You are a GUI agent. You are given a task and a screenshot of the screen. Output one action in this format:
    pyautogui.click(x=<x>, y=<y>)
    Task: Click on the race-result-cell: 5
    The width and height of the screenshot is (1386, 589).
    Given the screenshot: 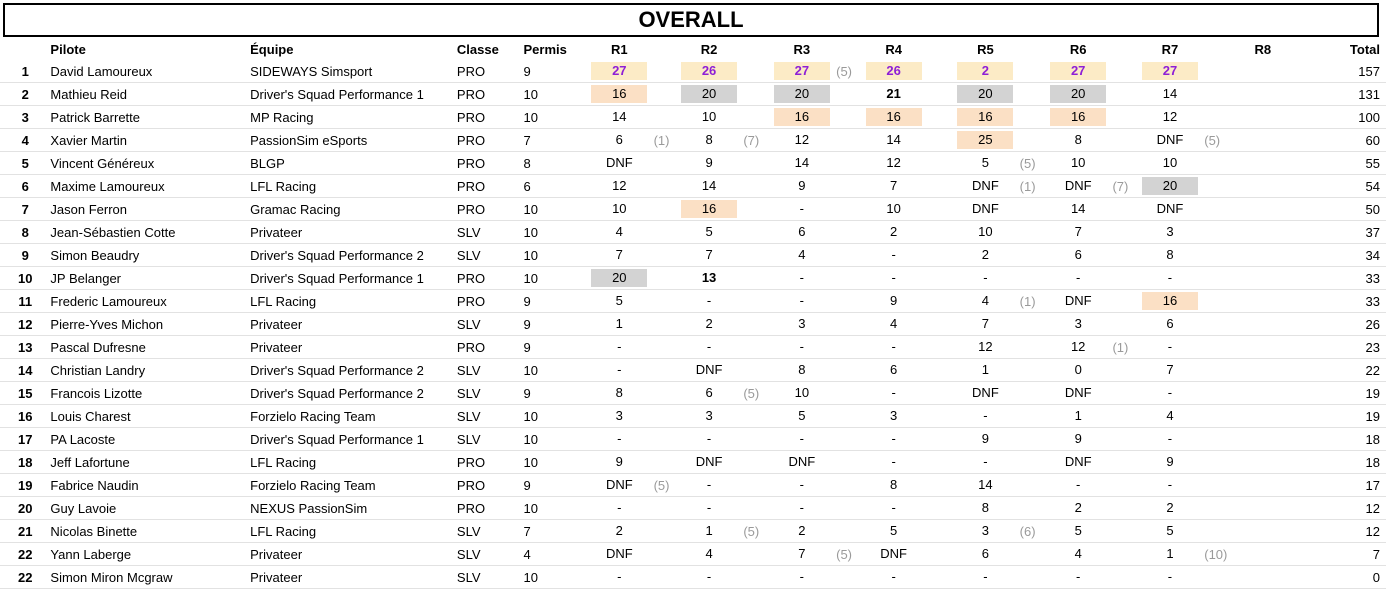 What is the action you would take?
    pyautogui.click(x=893, y=531)
    